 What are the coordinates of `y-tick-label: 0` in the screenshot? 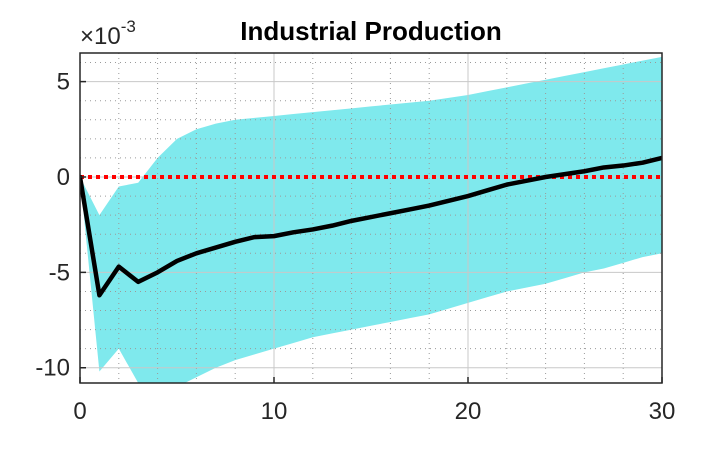 It's located at (63, 177).